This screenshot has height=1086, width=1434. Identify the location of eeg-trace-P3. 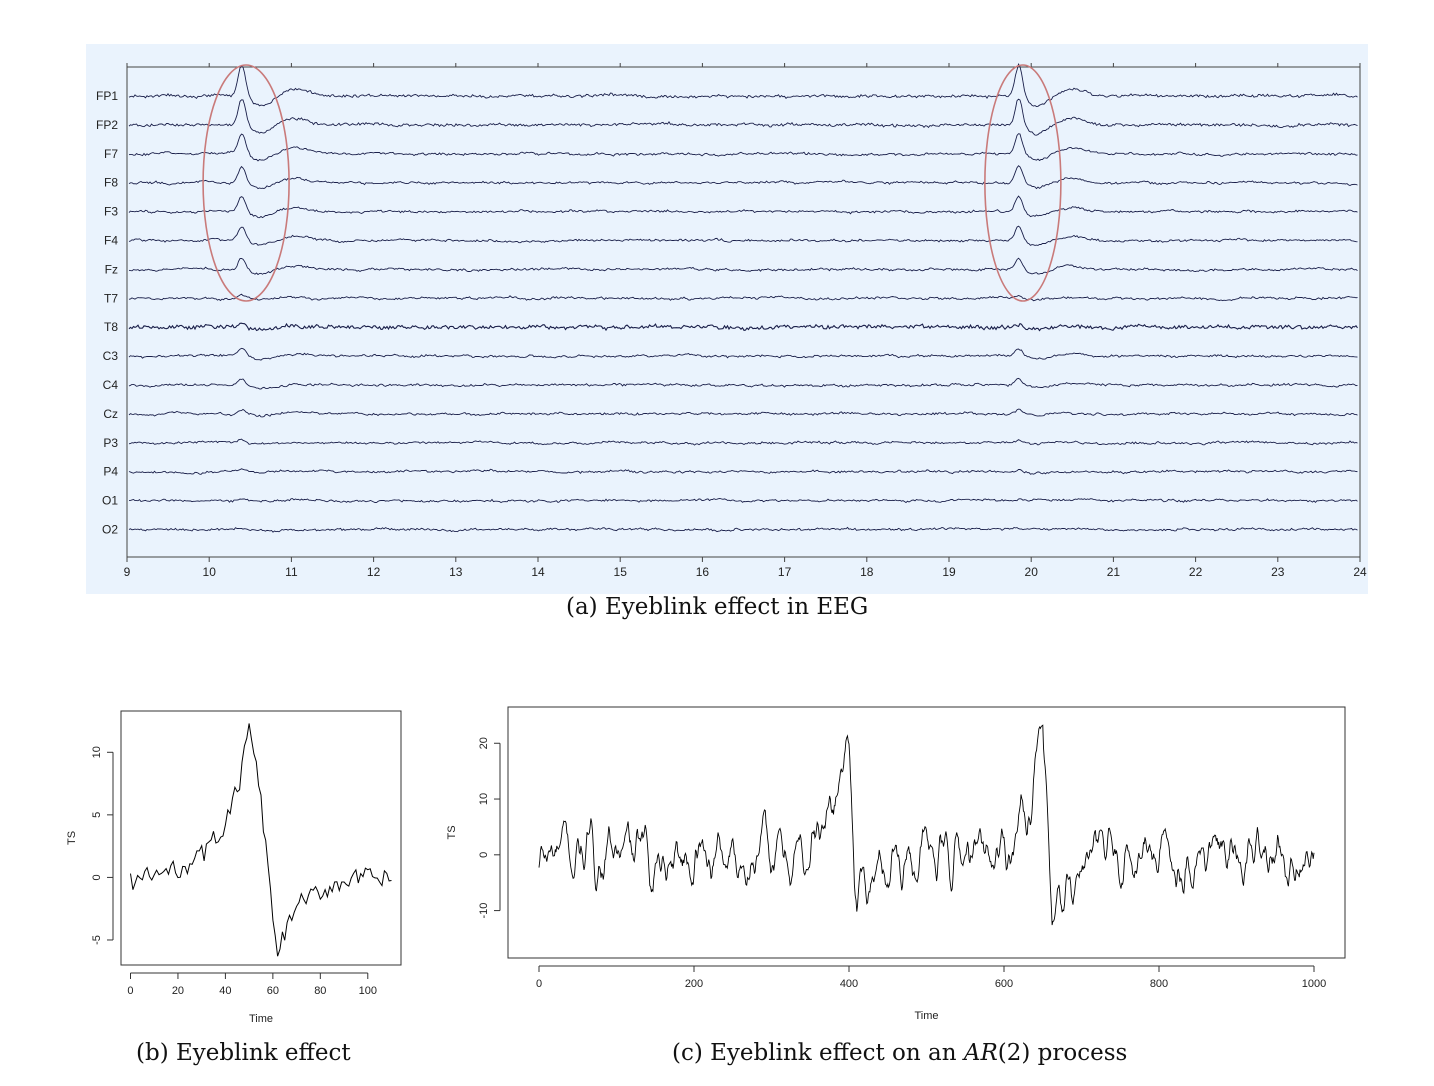
(743, 442).